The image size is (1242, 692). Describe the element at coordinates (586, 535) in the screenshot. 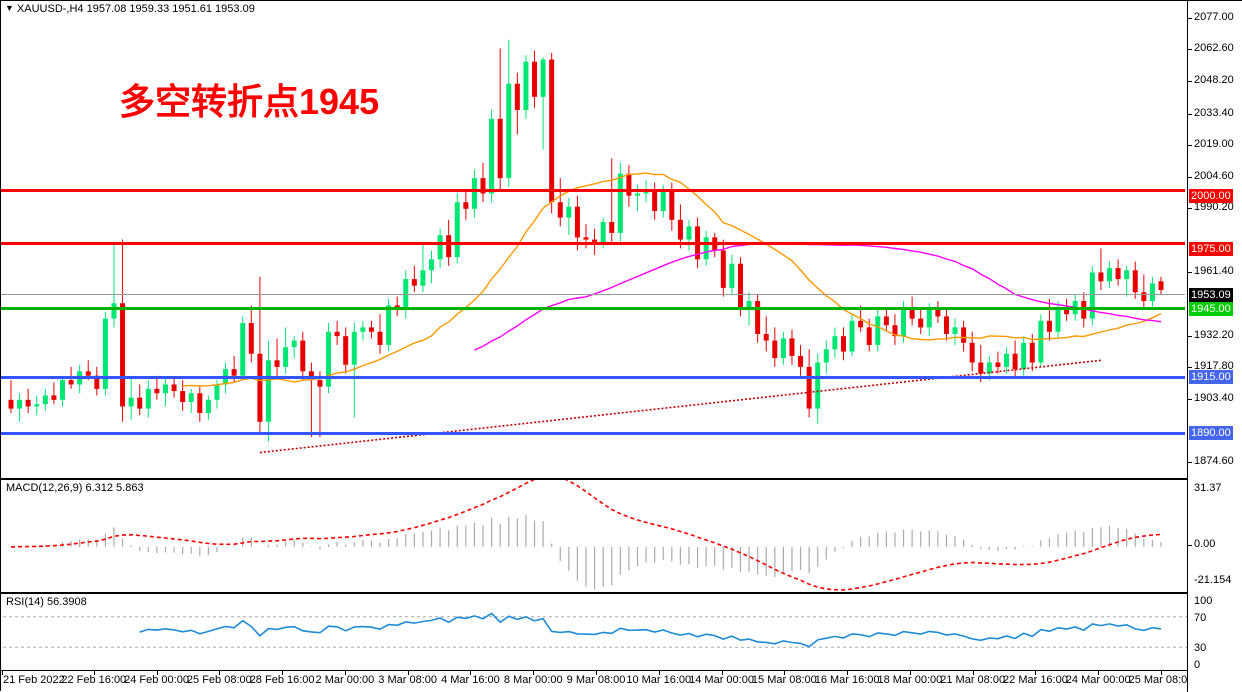

I see `macd-svg` at that location.